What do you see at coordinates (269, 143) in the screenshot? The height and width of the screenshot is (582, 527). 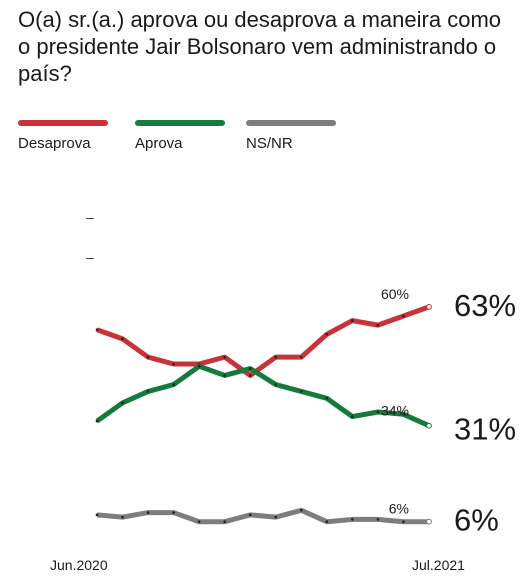 I see `legend-label-nsnr: NS/NR` at bounding box center [269, 143].